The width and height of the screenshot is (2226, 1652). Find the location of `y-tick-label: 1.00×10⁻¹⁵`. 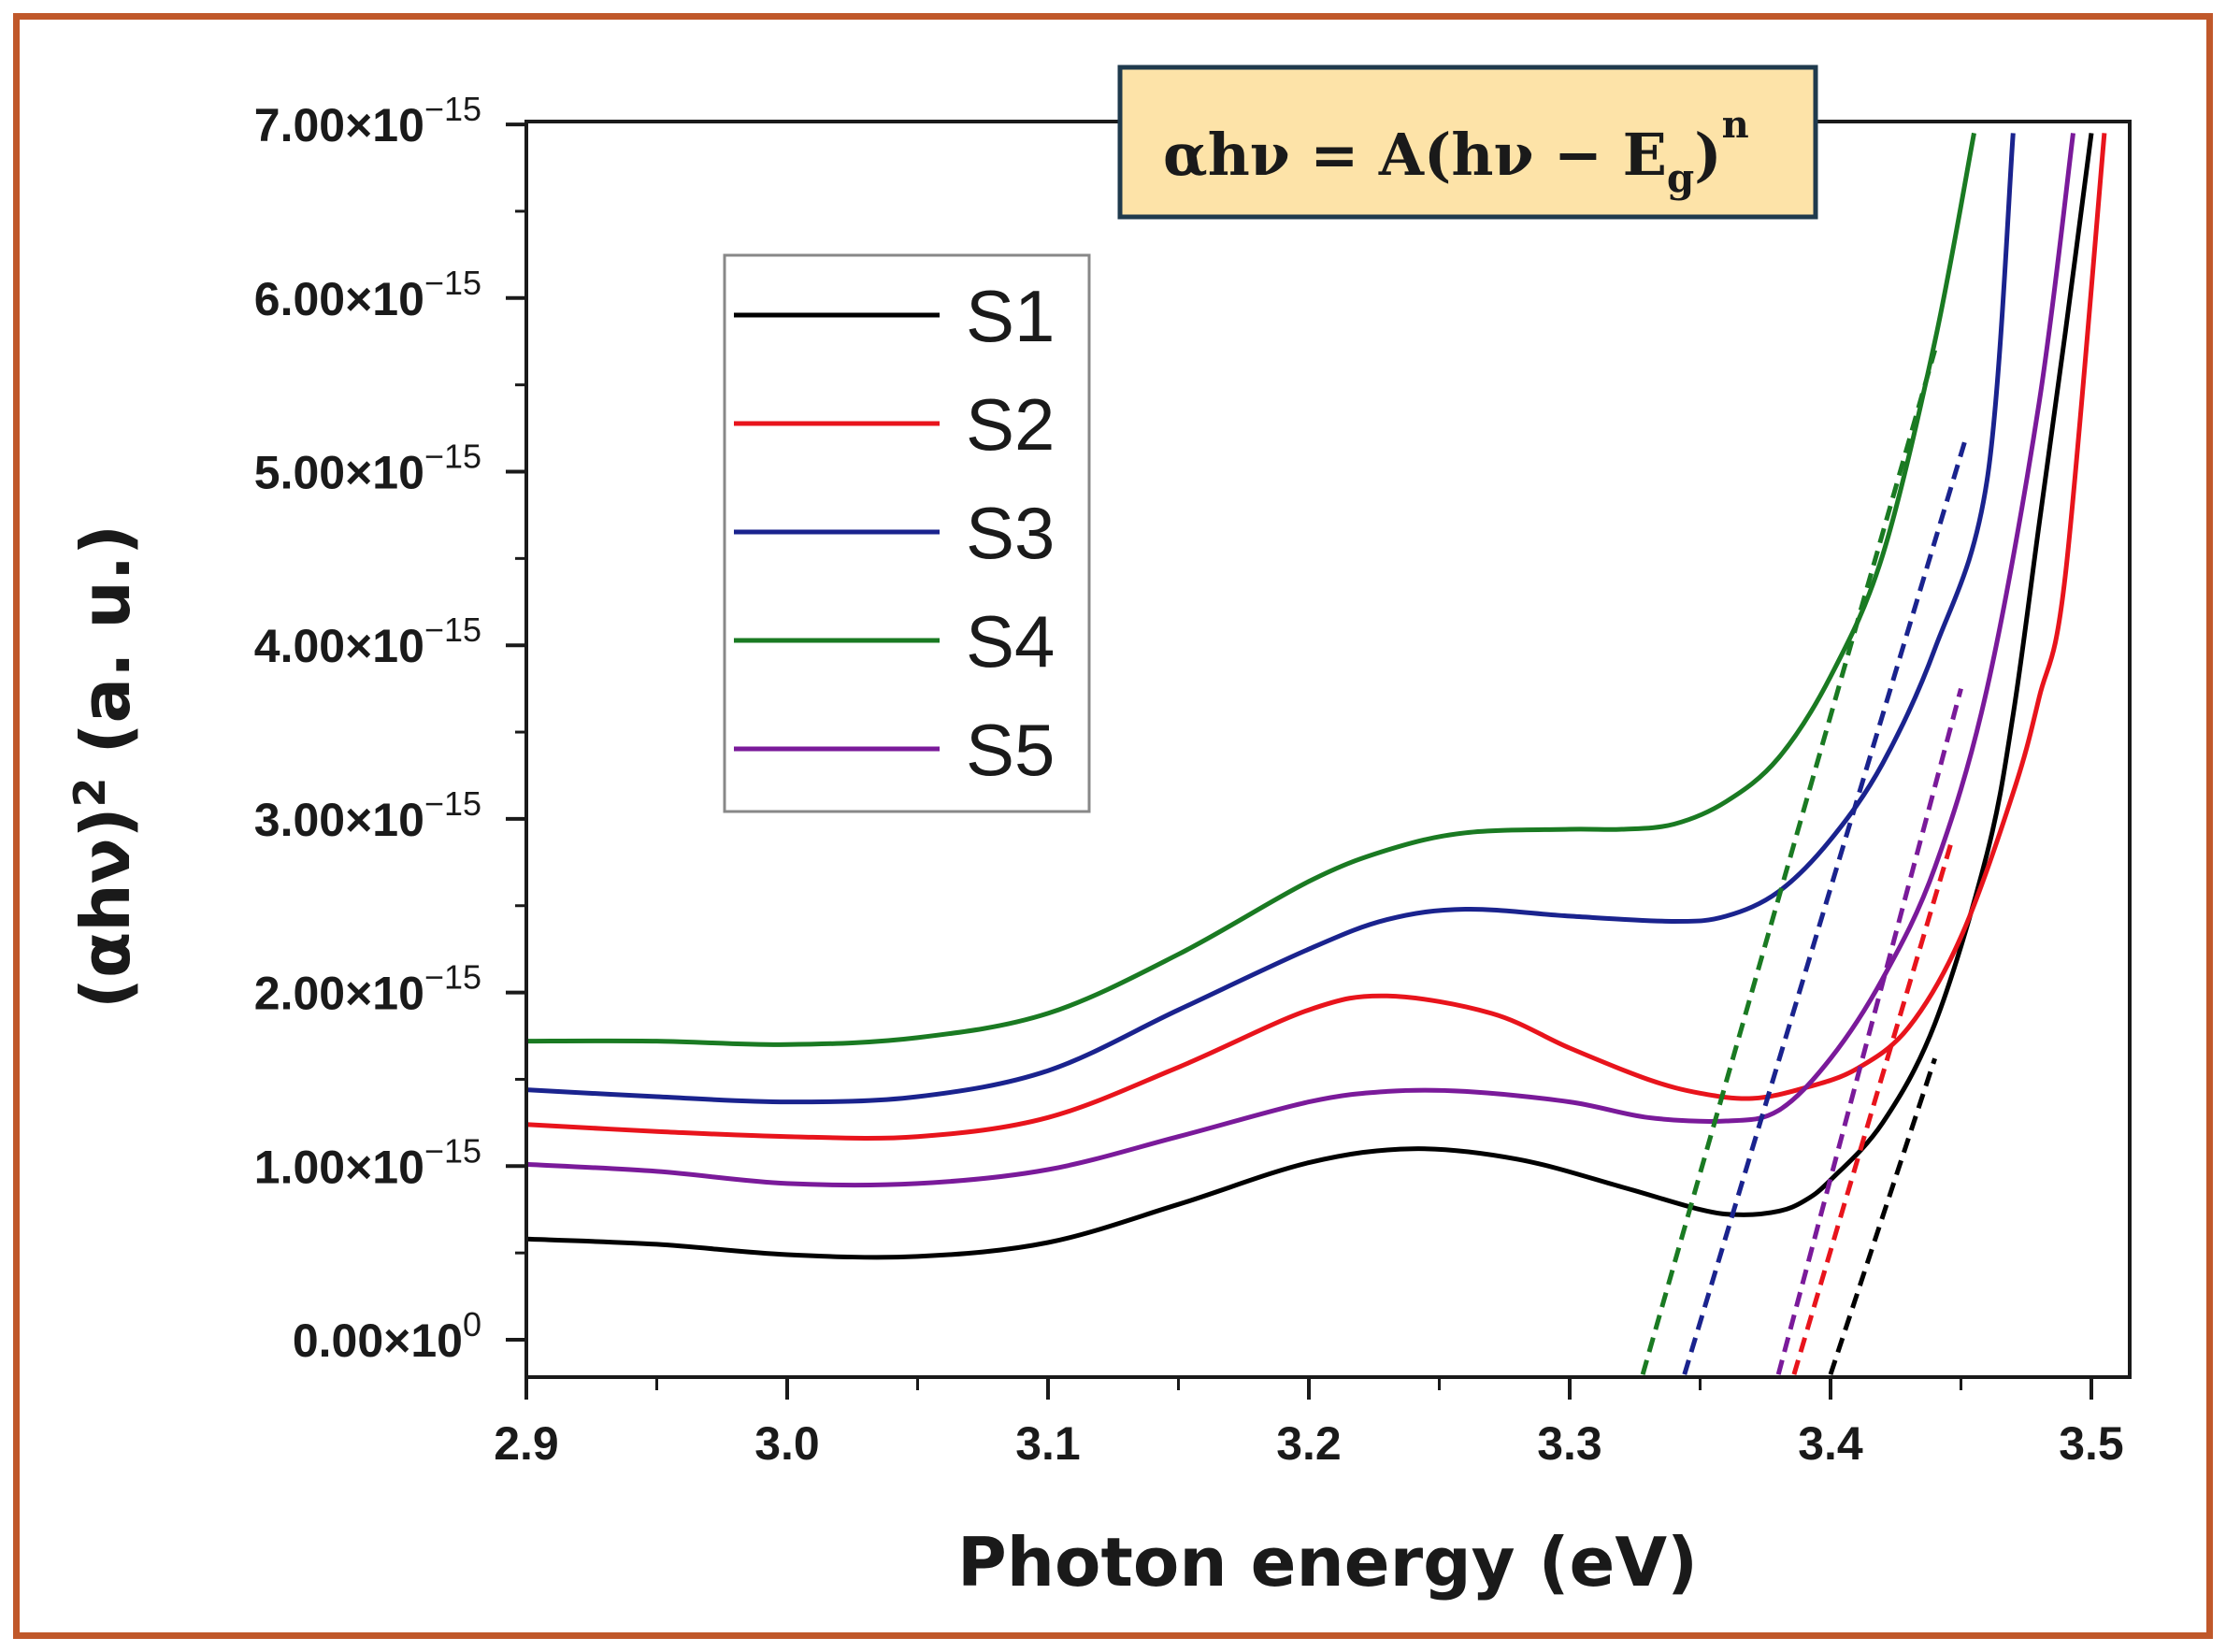

y-tick-label: 1.00×10⁻¹⁵ is located at coordinates (367, 1162).